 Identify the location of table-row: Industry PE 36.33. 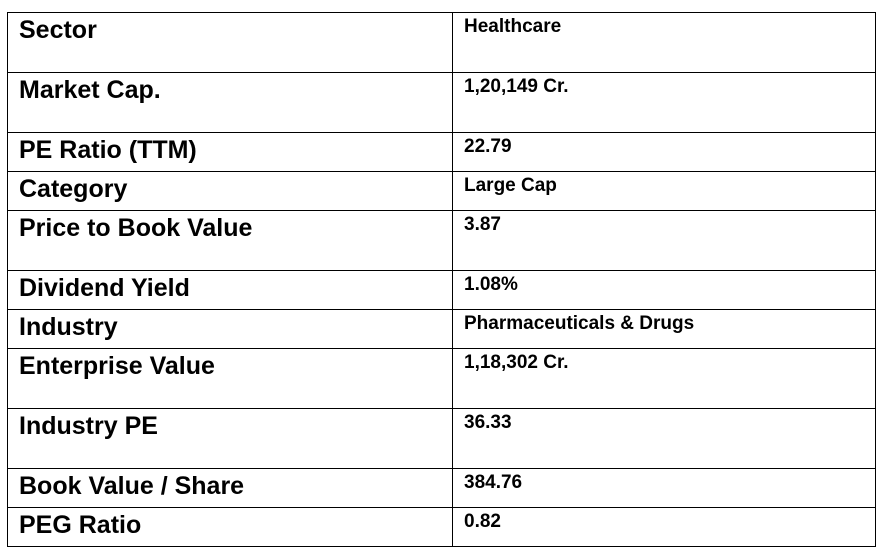
(441, 438).